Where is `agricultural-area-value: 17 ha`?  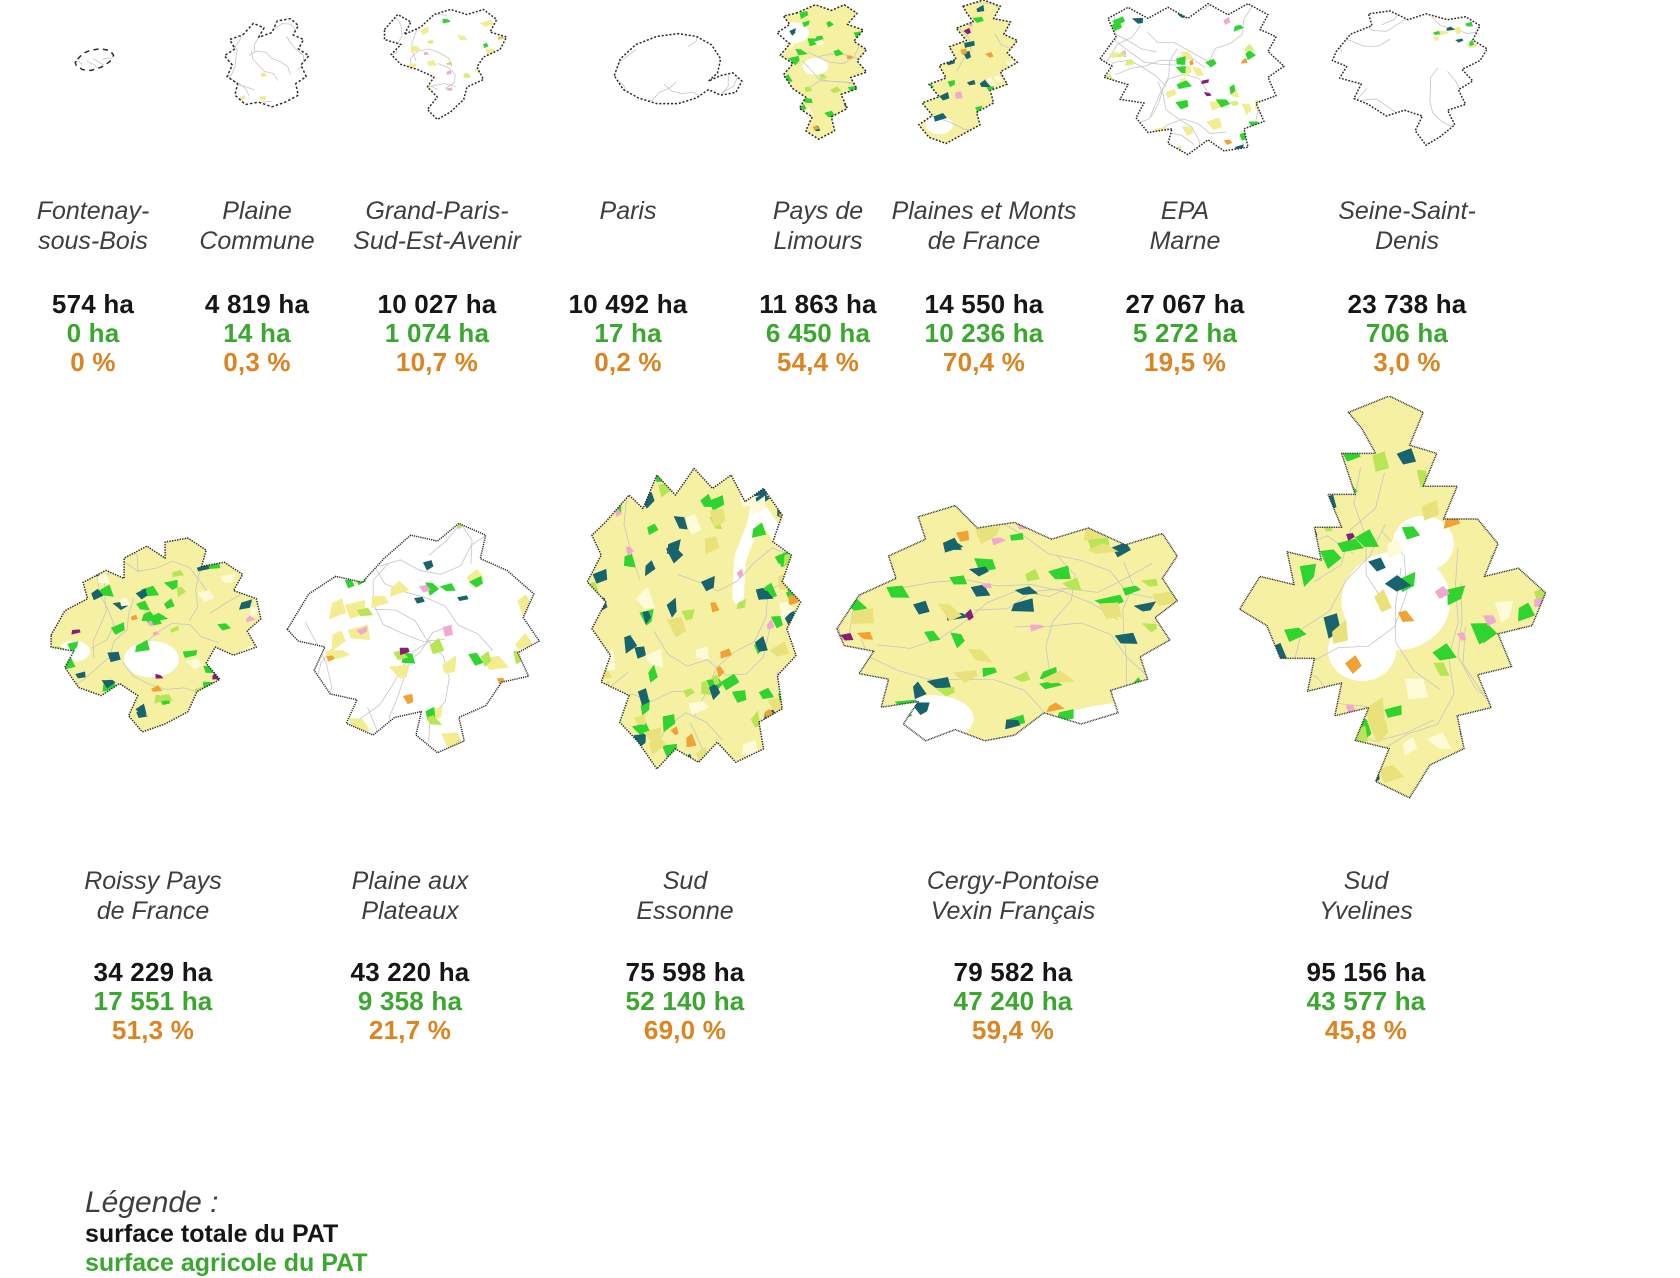
agricultural-area-value: 17 ha is located at coordinates (628, 333).